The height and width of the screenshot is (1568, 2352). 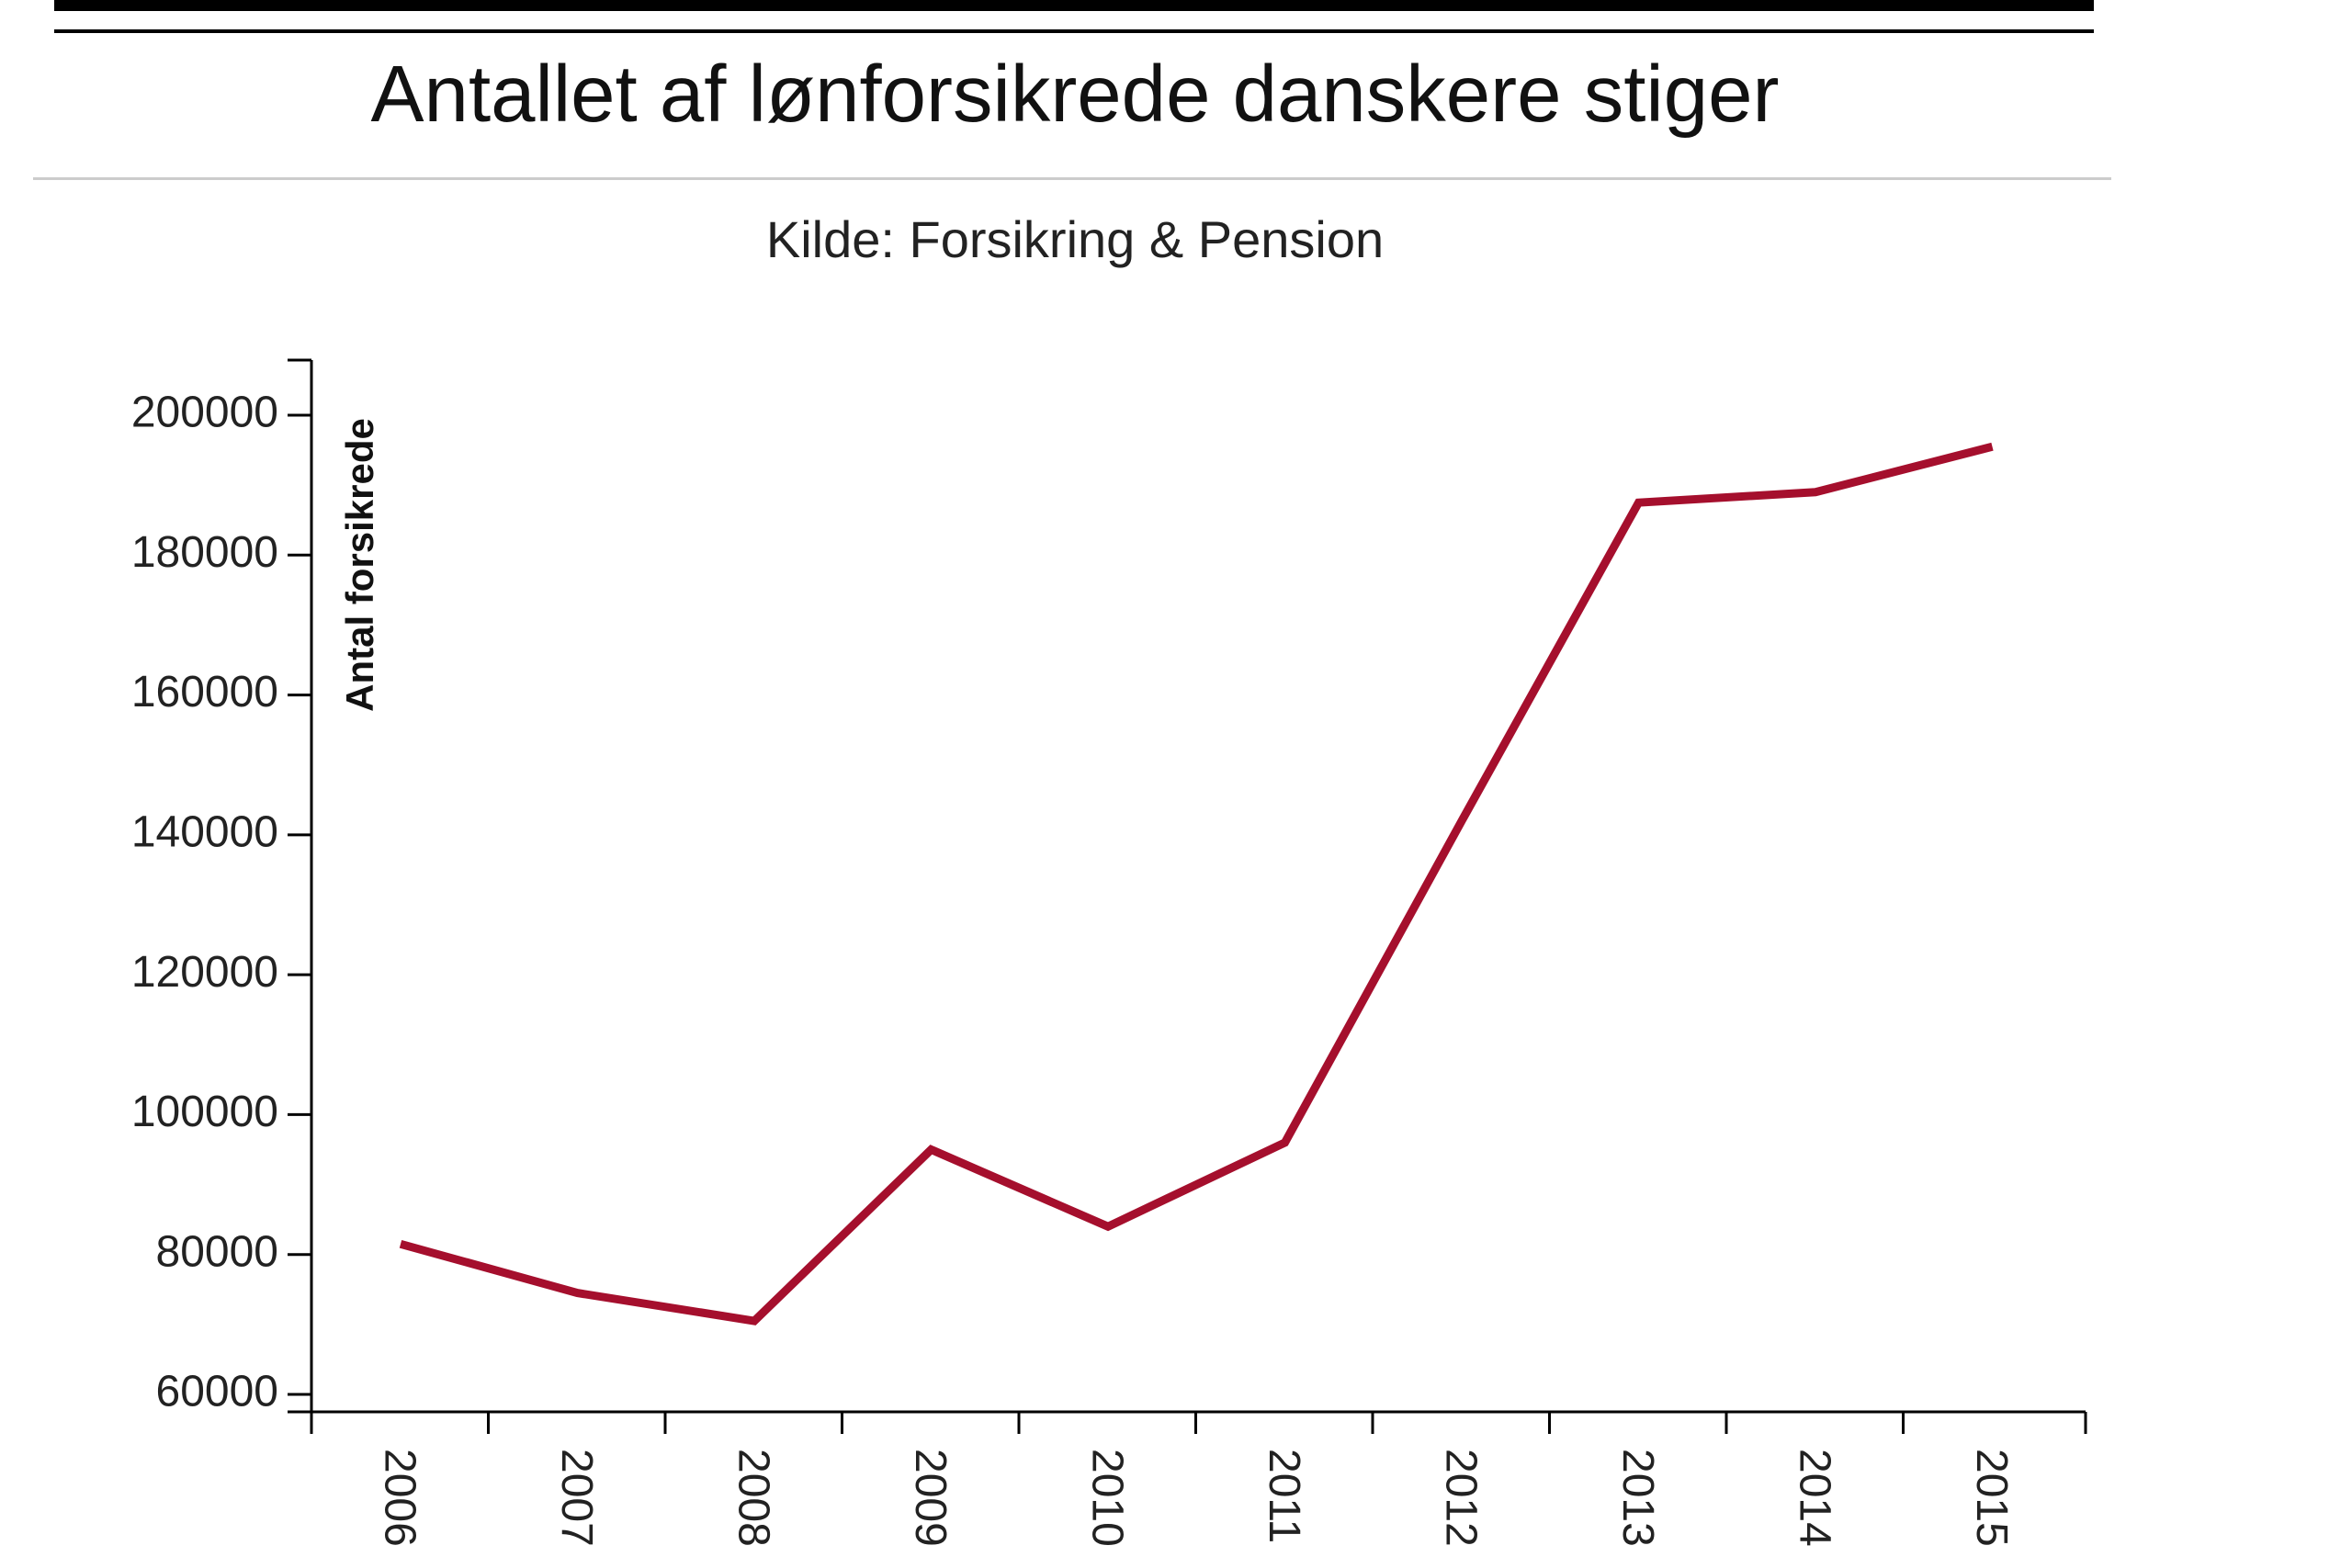 What do you see at coordinates (930, 1498) in the screenshot?
I see `x-tick-label: 2009` at bounding box center [930, 1498].